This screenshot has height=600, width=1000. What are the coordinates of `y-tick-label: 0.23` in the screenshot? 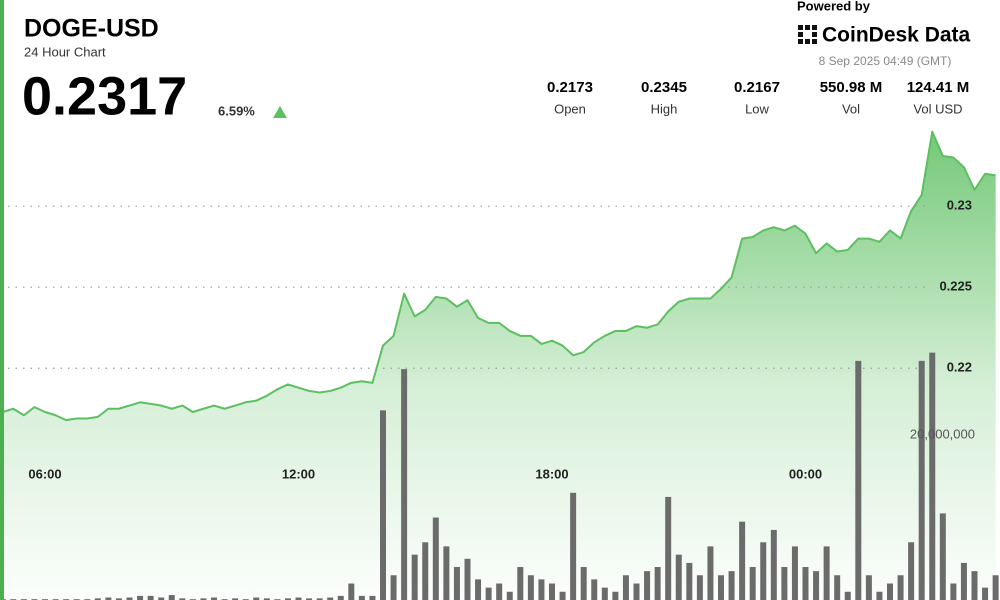 It's located at (959, 205).